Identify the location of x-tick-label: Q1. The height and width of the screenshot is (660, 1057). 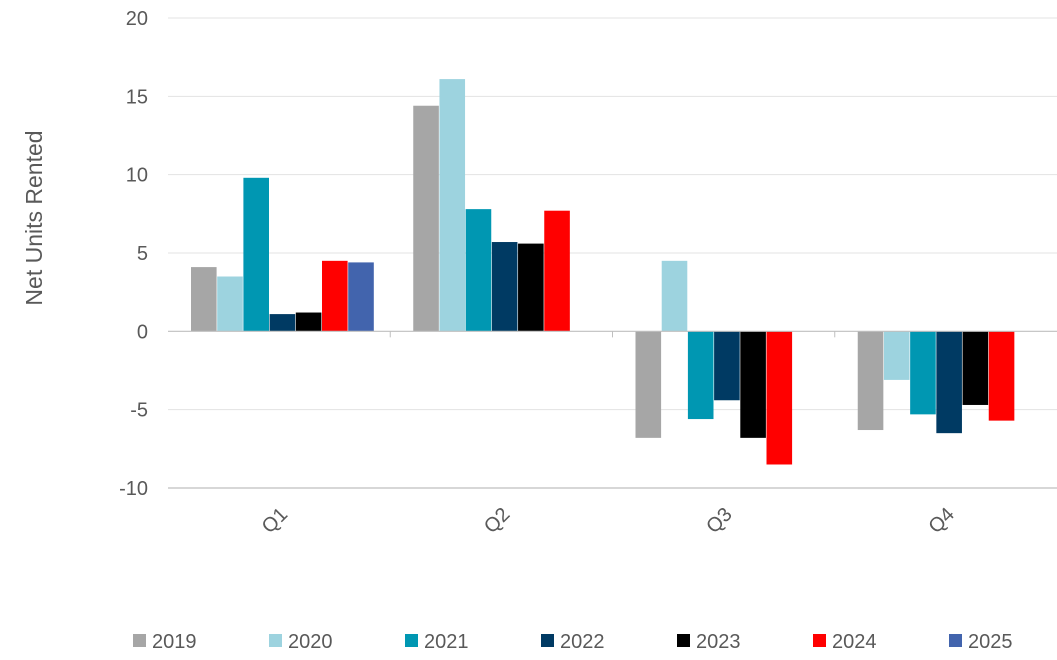
(275, 521).